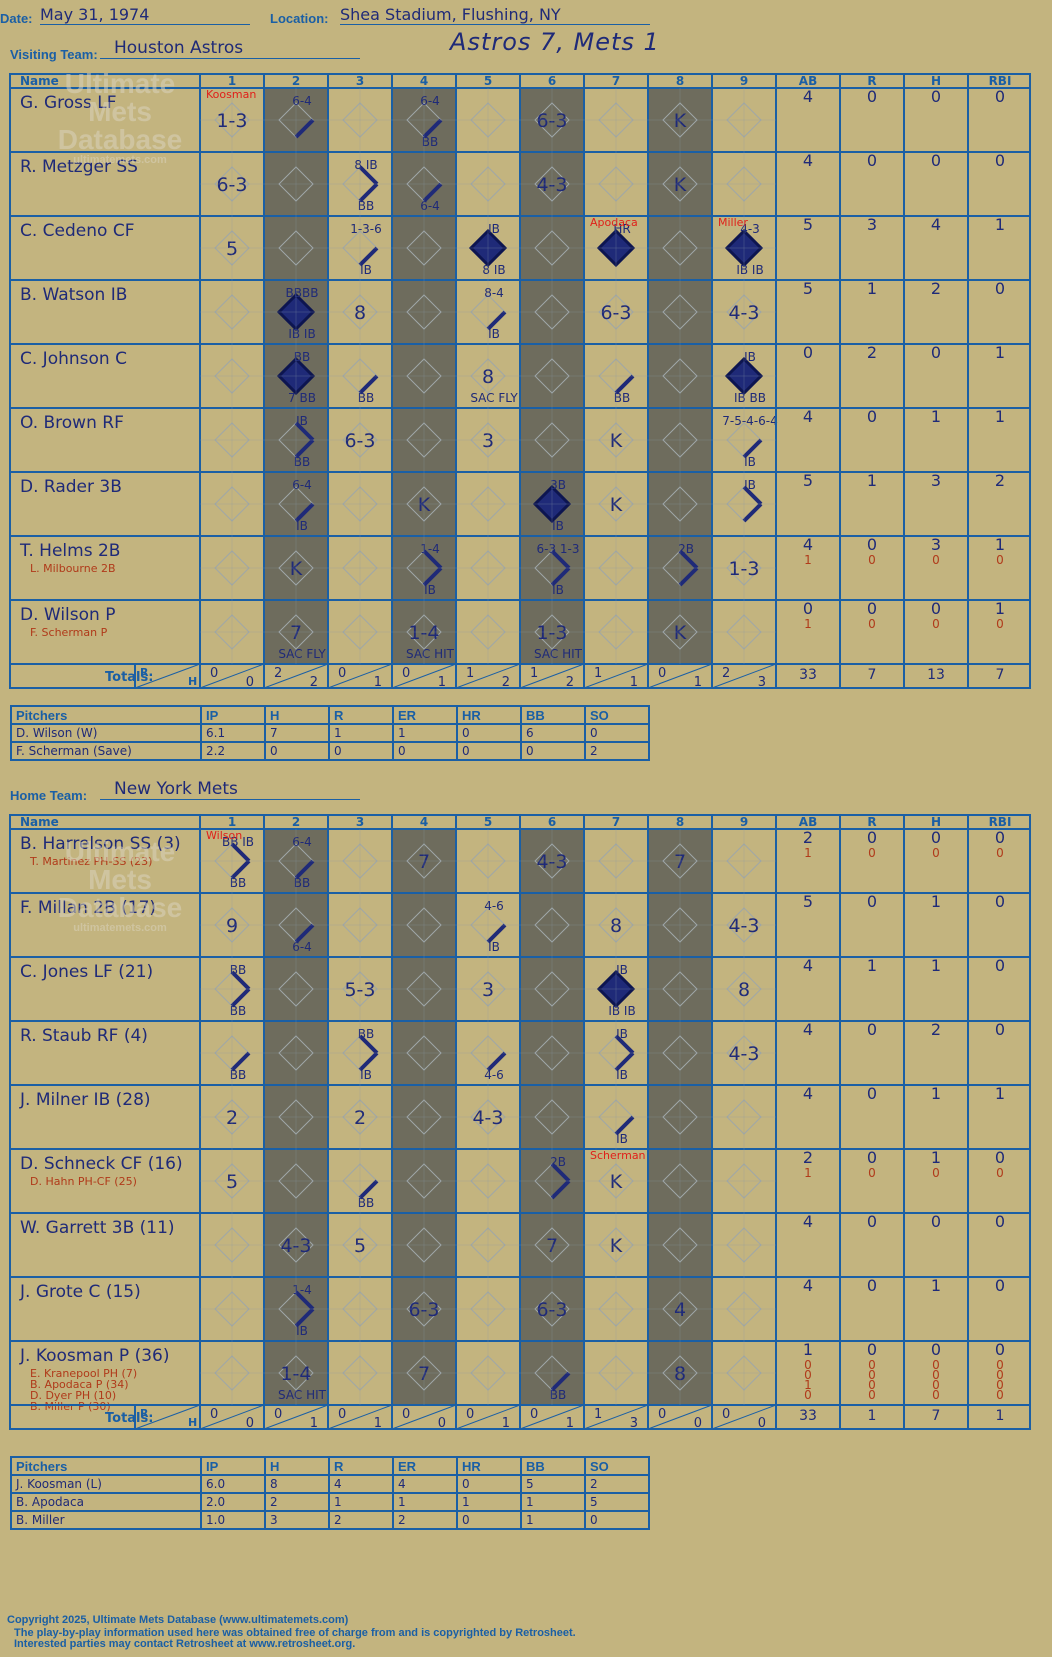 This screenshot has height=1657, width=1052. I want to click on inning-hits: 1, so click(314, 1423).